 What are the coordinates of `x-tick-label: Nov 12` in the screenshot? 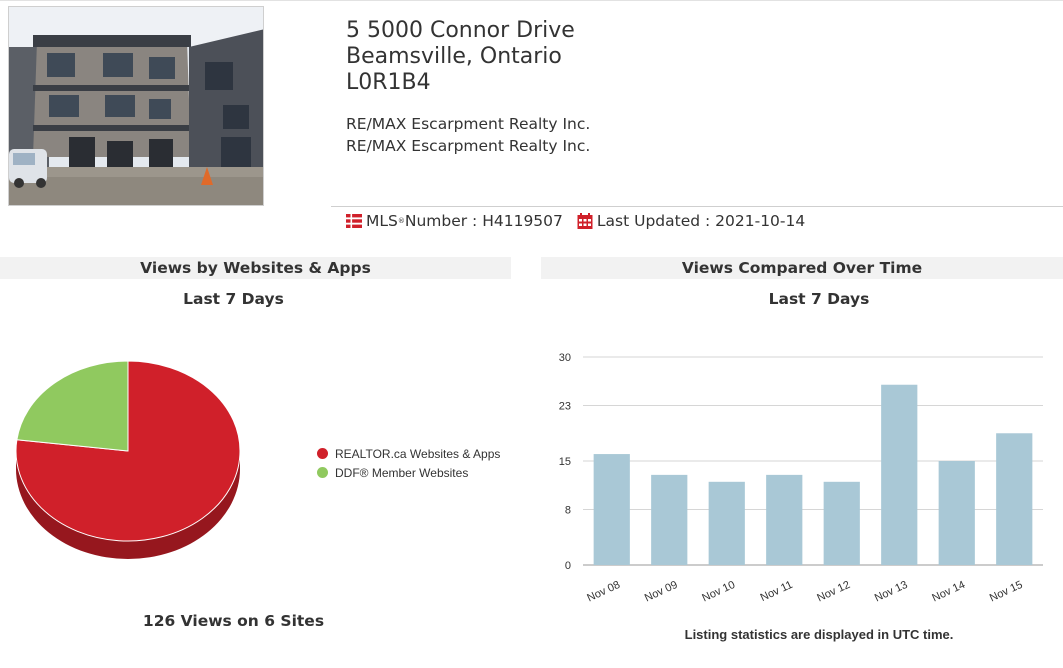 It's located at (833, 592).